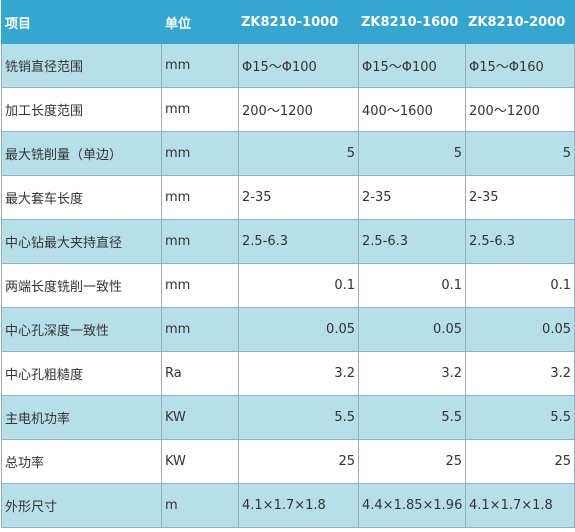 The height and width of the screenshot is (532, 575). Describe the element at coordinates (412, 241) in the screenshot. I see `row-value-1600: 2.5-6.3` at that location.